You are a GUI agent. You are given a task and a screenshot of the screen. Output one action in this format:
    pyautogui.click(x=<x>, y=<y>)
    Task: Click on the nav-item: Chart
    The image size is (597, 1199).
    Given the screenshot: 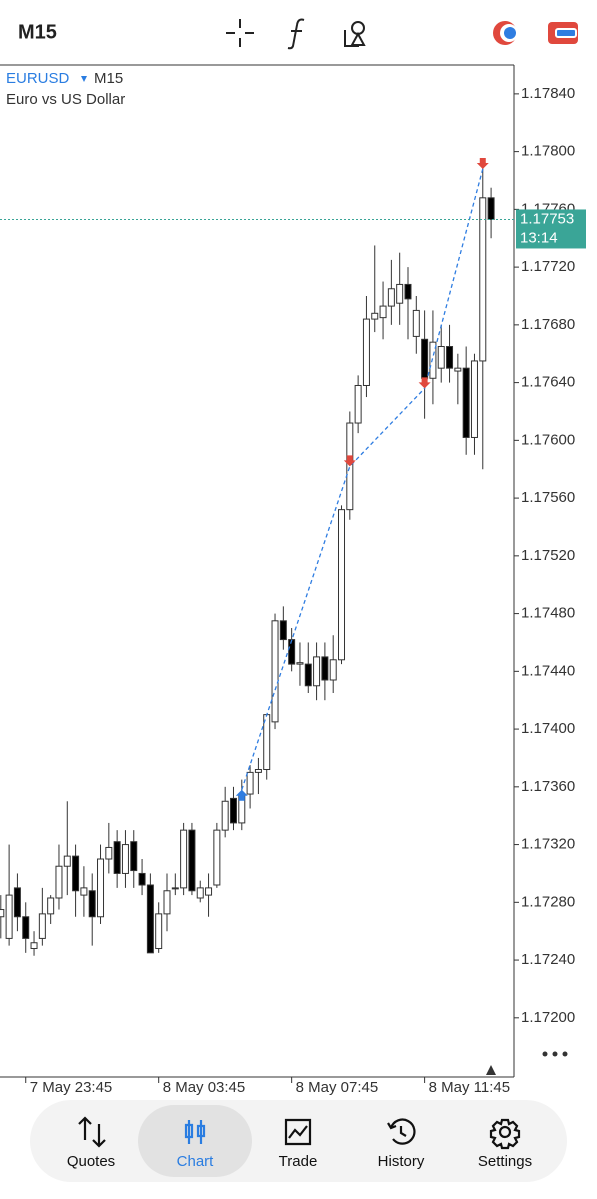 What is the action you would take?
    pyautogui.click(x=196, y=1145)
    